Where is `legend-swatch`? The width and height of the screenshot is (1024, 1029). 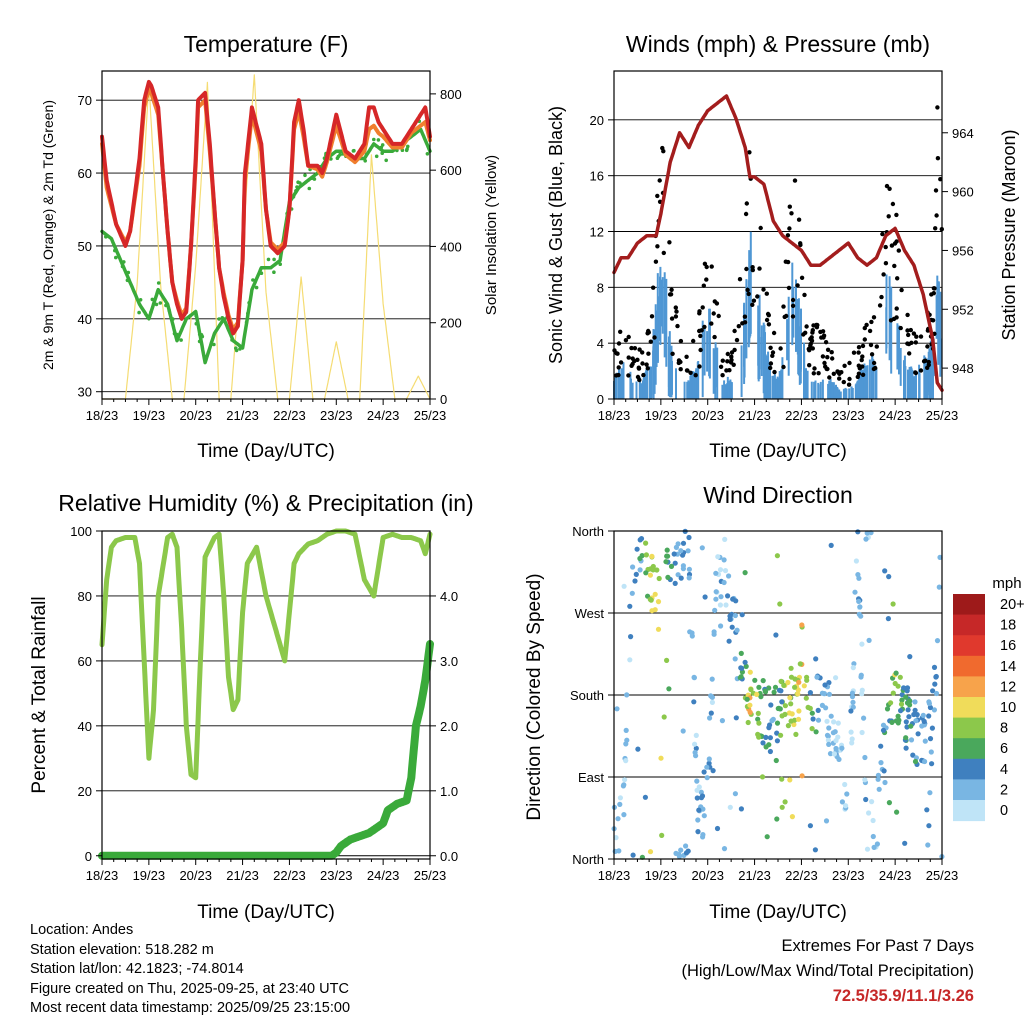 legend-swatch is located at coordinates (969, 666).